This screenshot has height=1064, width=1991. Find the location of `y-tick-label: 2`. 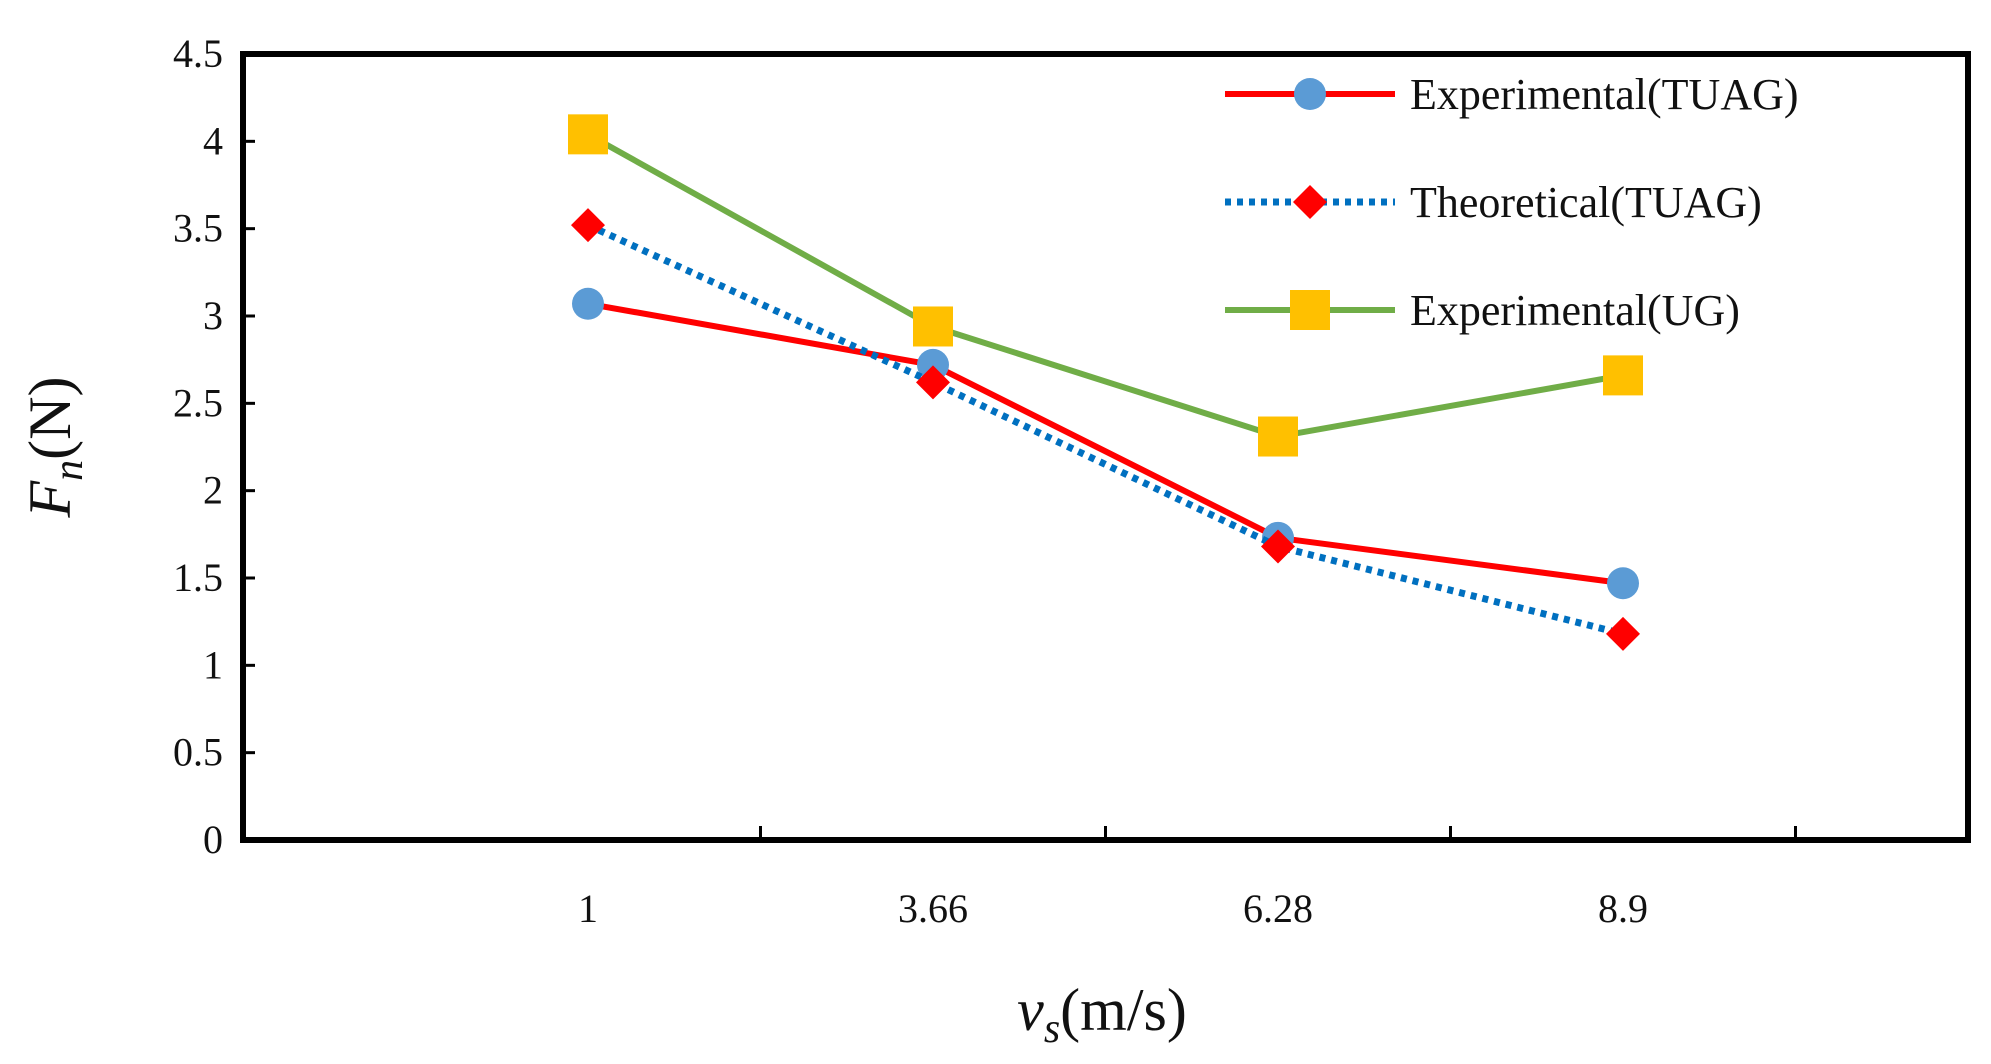

y-tick-label: 2 is located at coordinates (213, 490).